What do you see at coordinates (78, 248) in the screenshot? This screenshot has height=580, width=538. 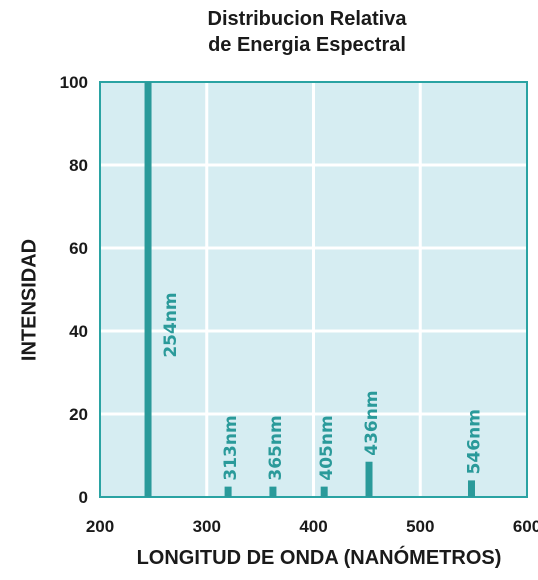 I see `y-tick-label: 60` at bounding box center [78, 248].